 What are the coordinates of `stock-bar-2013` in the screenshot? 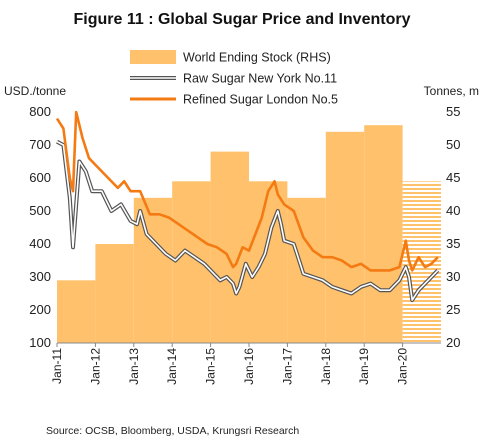 It's located at (153, 270).